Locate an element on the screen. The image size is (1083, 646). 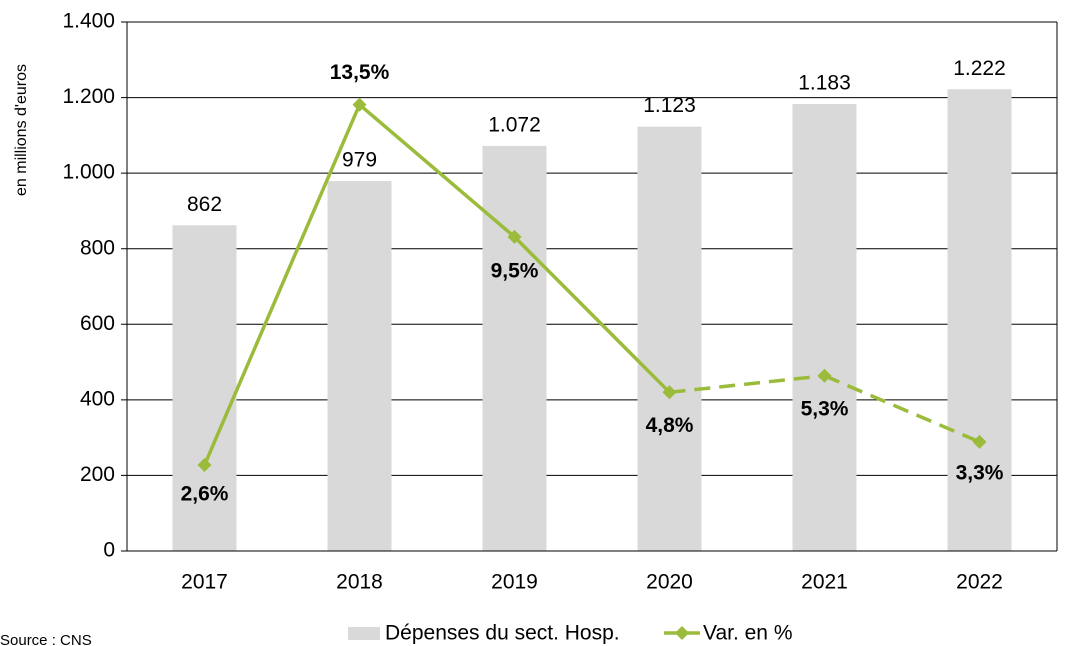
line-value-label: 5,3% is located at coordinates (825, 408).